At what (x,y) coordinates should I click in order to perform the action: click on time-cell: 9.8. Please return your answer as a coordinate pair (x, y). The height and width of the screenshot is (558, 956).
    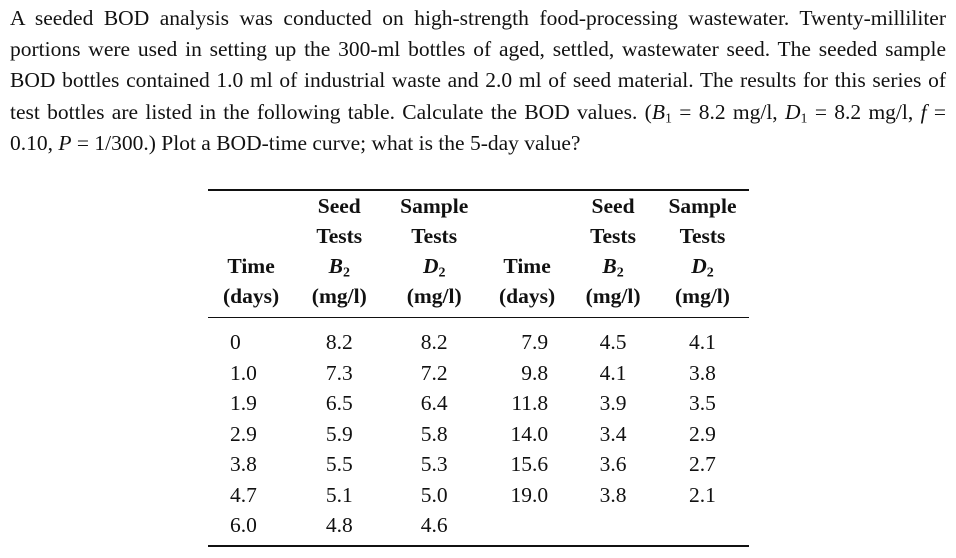
    Looking at the image, I should click on (535, 372).